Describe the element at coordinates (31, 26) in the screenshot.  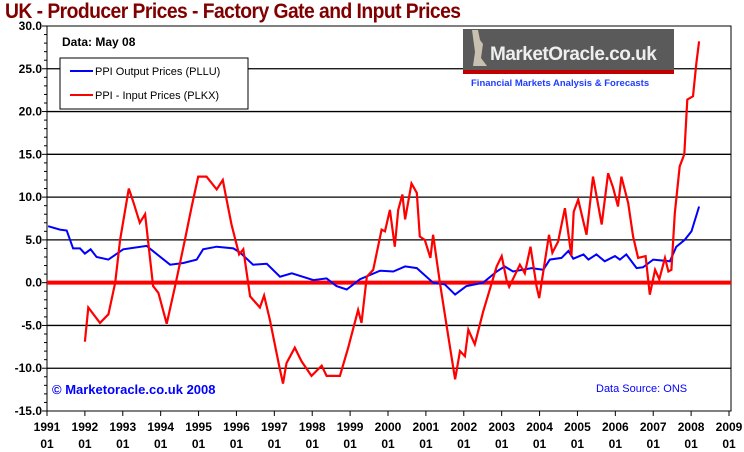
I see `y-tick-label: 30.0` at that location.